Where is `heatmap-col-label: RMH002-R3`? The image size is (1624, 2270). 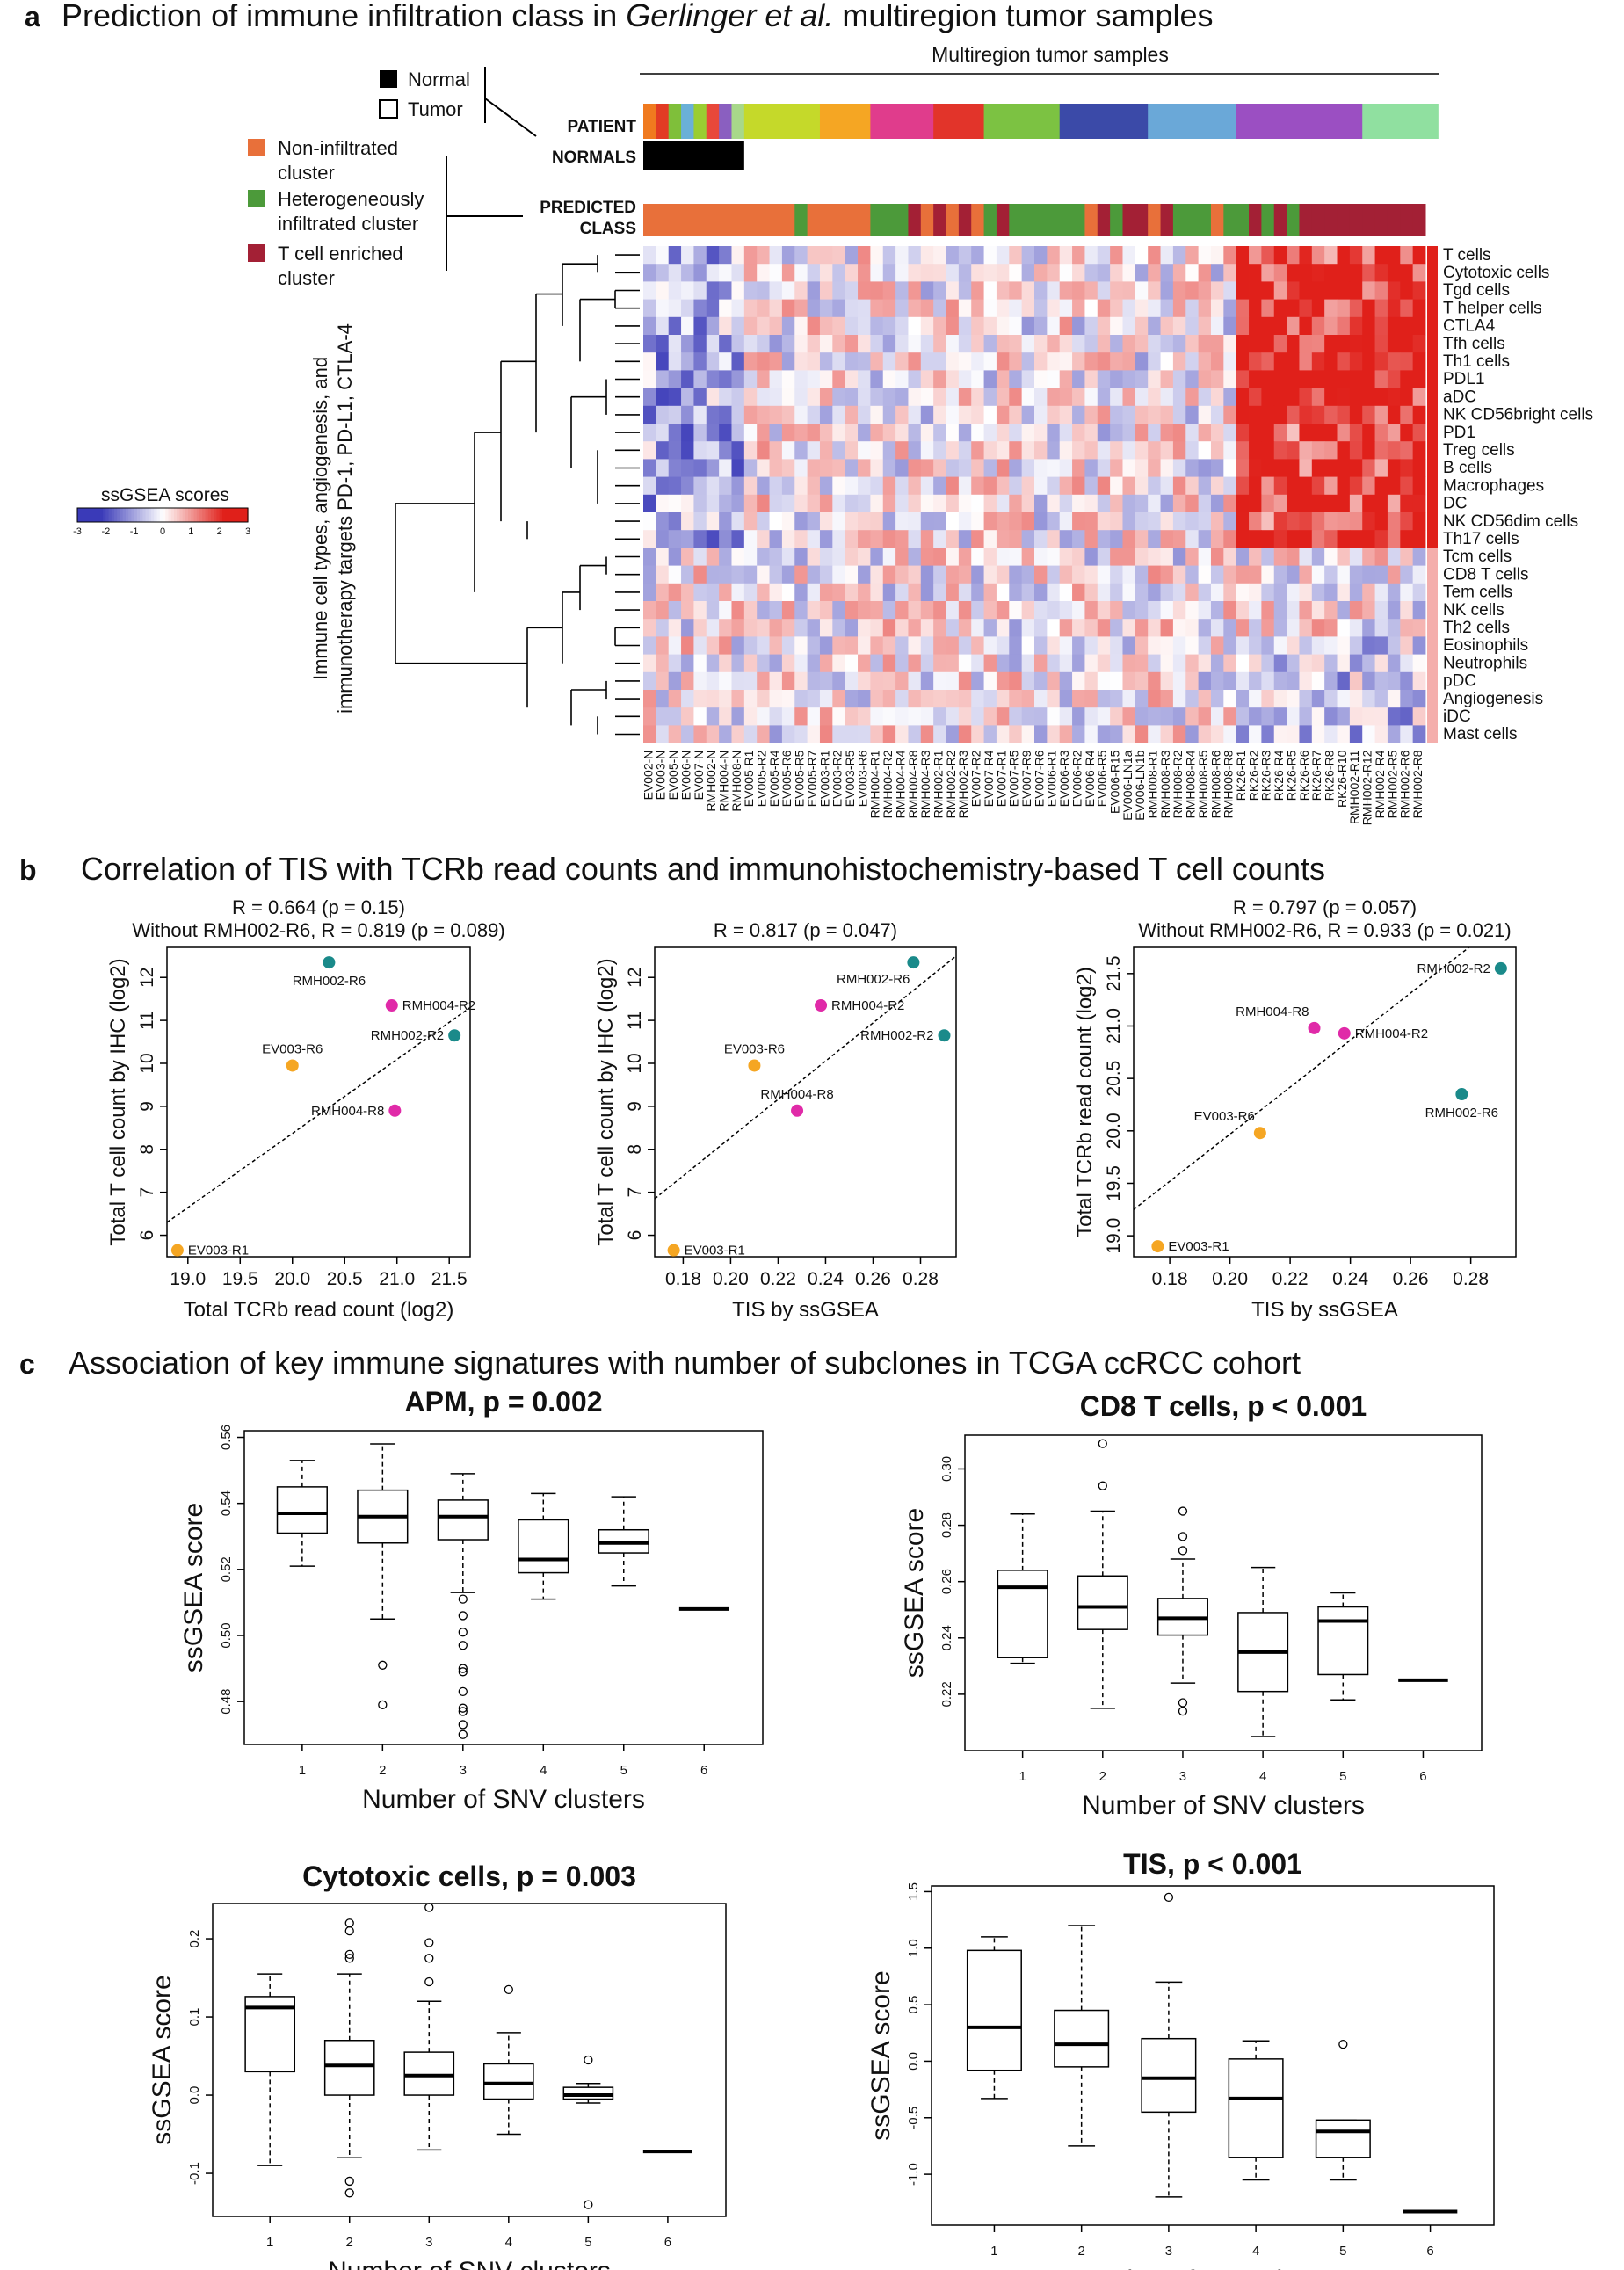 heatmap-col-label: RMH002-R3 is located at coordinates (963, 784).